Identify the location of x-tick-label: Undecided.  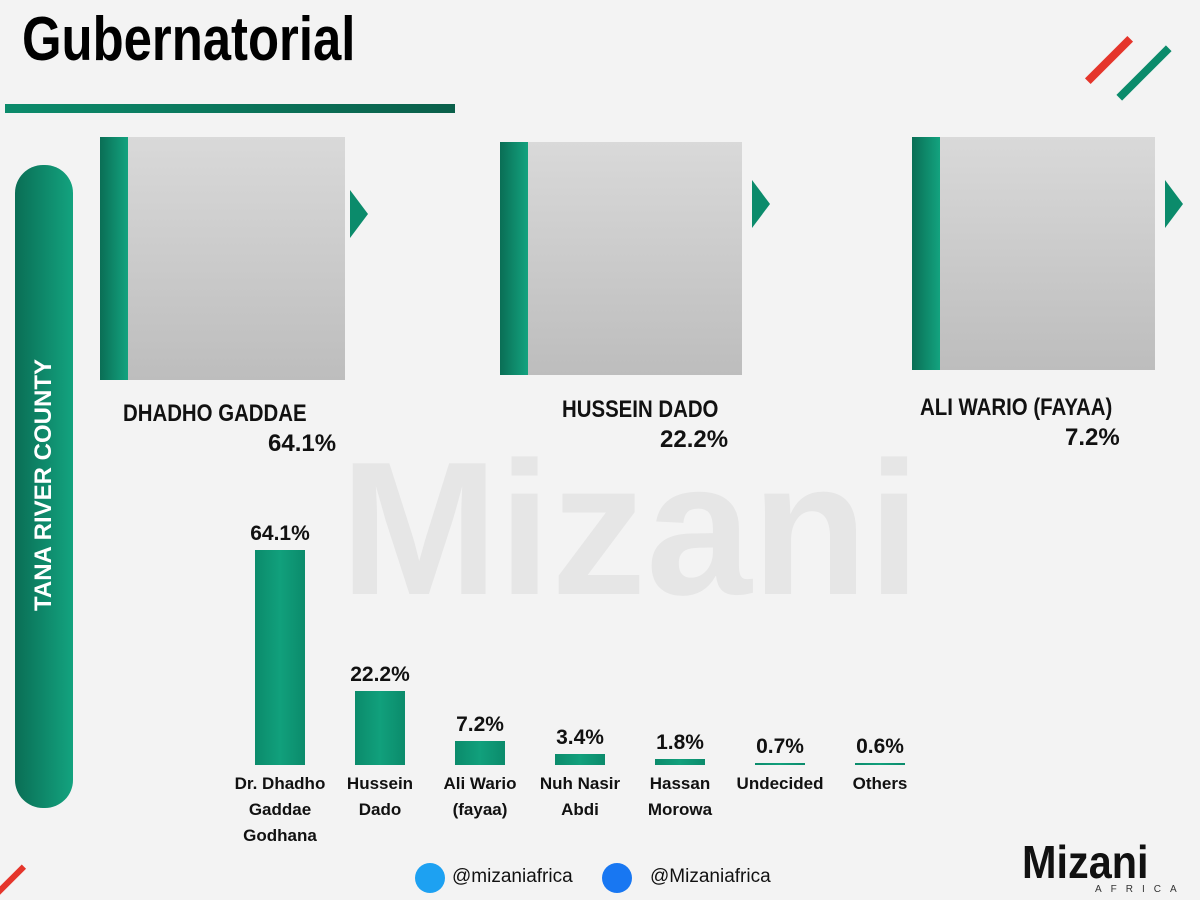
(780, 783).